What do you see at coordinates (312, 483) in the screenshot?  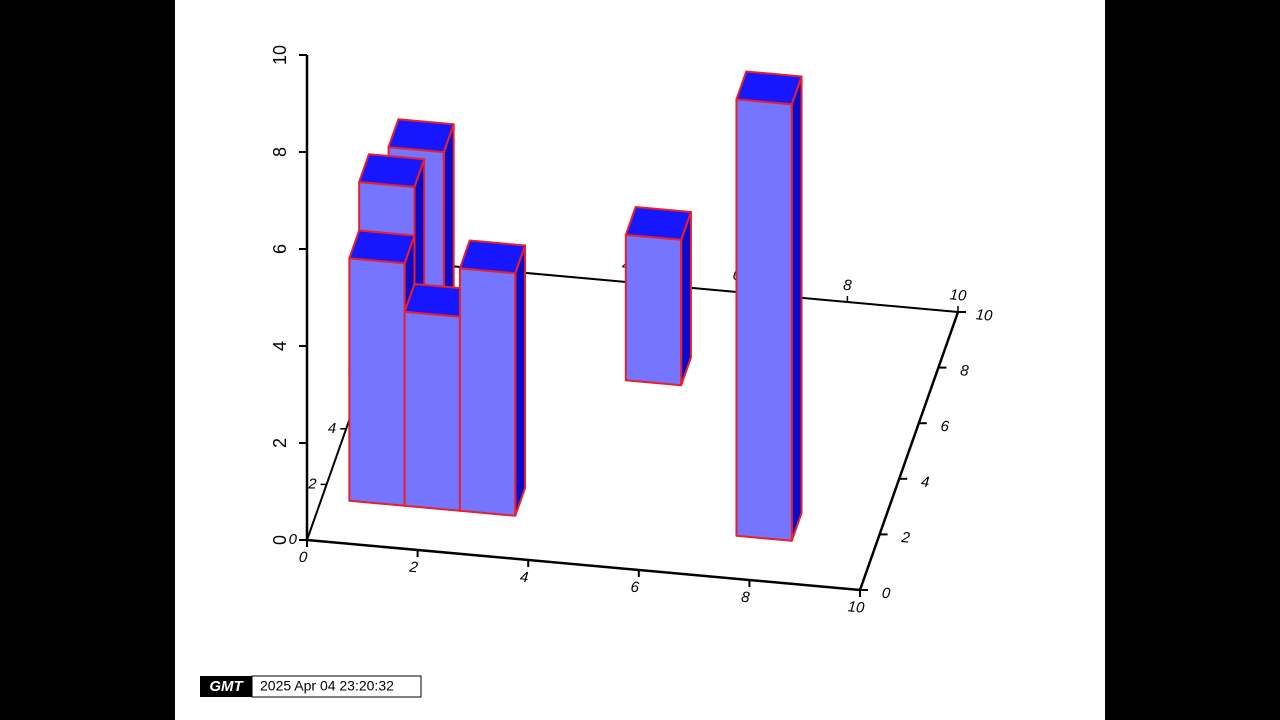 I see `y-tick-label-left: 2` at bounding box center [312, 483].